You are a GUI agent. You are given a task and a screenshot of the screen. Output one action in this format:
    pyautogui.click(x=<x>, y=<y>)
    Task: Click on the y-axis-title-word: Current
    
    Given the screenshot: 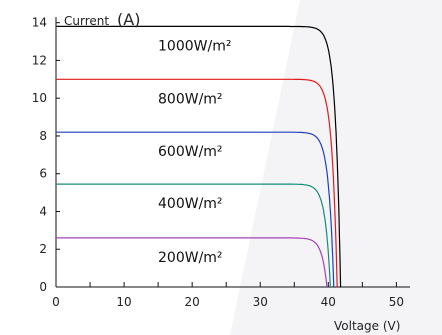 What is the action you would take?
    pyautogui.click(x=86, y=21)
    